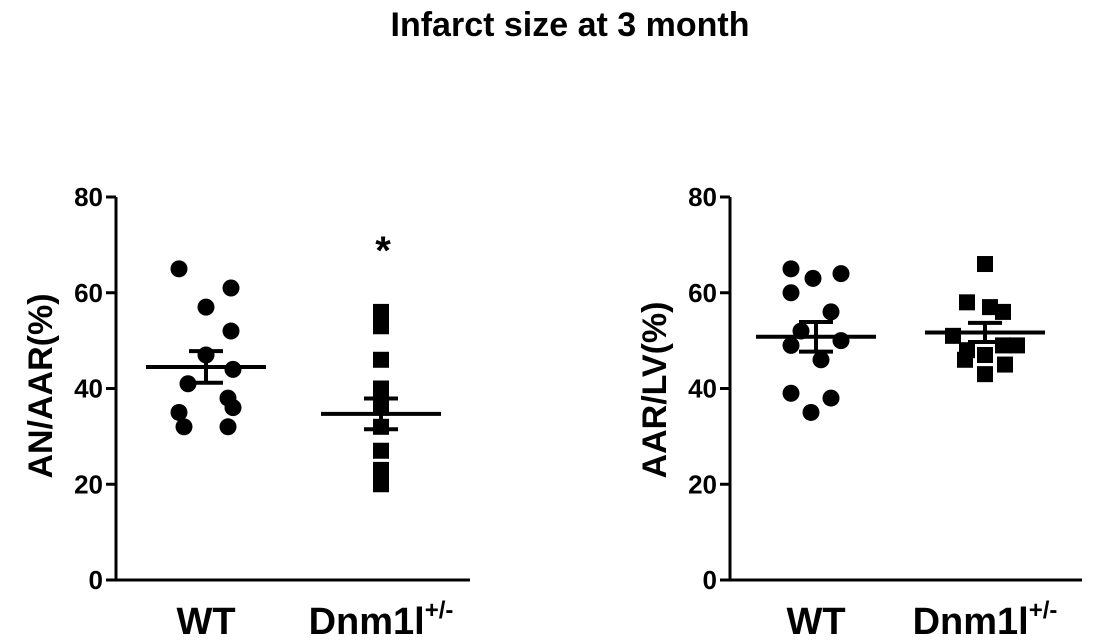 The height and width of the screenshot is (640, 1096). Describe the element at coordinates (655, 390) in the screenshot. I see `y-axis-label: AAR/LV(%)` at that location.